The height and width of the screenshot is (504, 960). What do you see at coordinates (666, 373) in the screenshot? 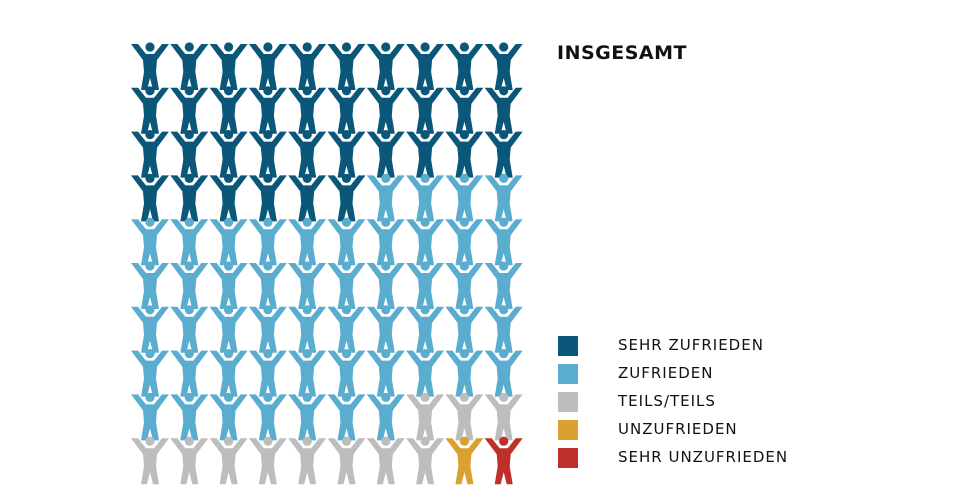
I see `legend-label: ZUFRIEDEN` at bounding box center [666, 373].